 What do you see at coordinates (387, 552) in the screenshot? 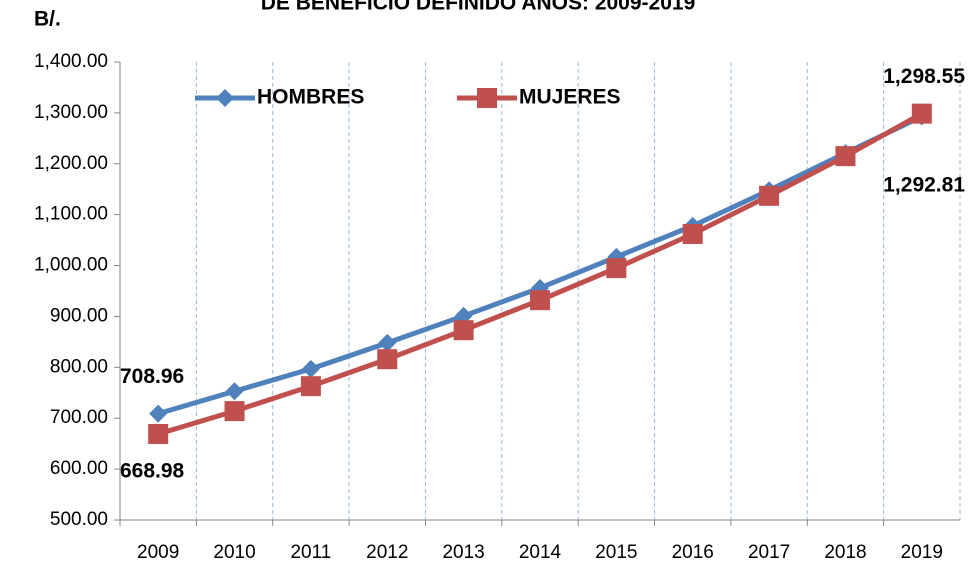
I see `x-tick-label: 2012` at bounding box center [387, 552].